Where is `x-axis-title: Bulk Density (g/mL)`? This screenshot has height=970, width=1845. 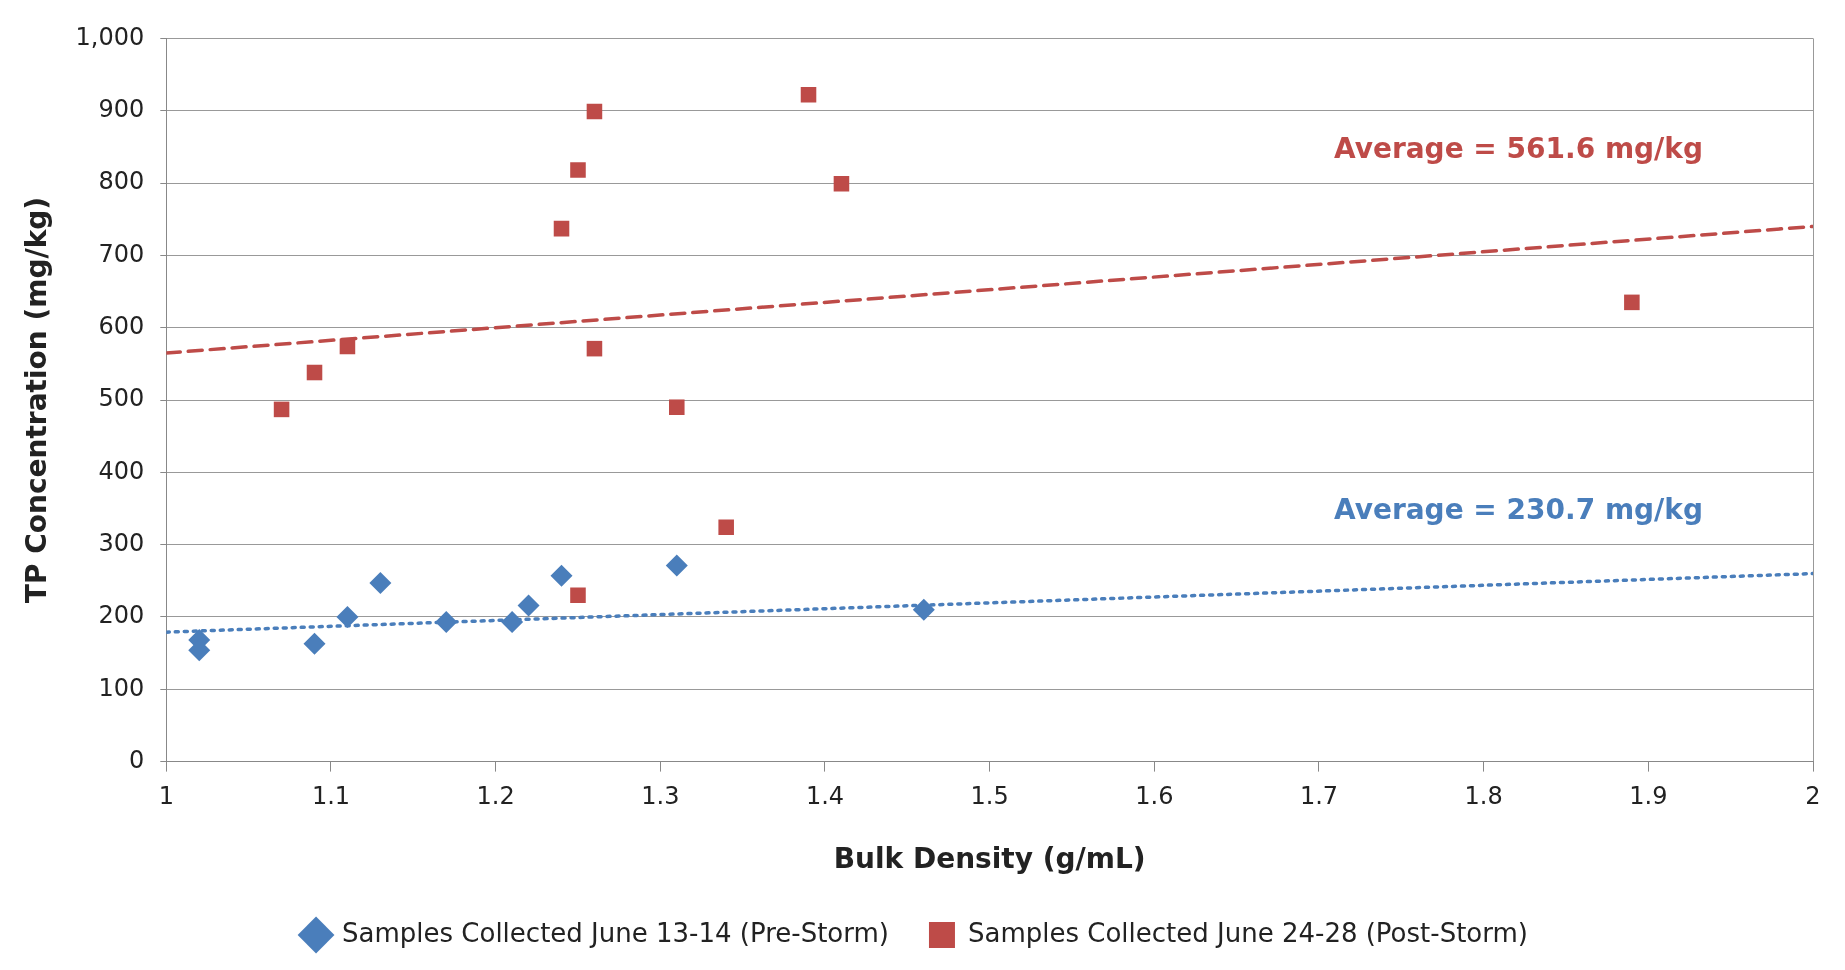
x-axis-title: Bulk Density (g/mL) is located at coordinates (989, 859).